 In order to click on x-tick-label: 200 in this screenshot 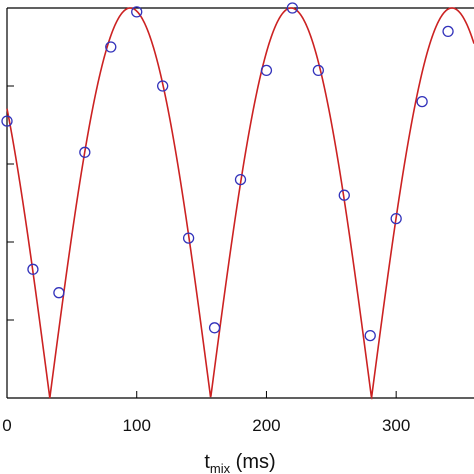, I will do `click(266, 425)`.